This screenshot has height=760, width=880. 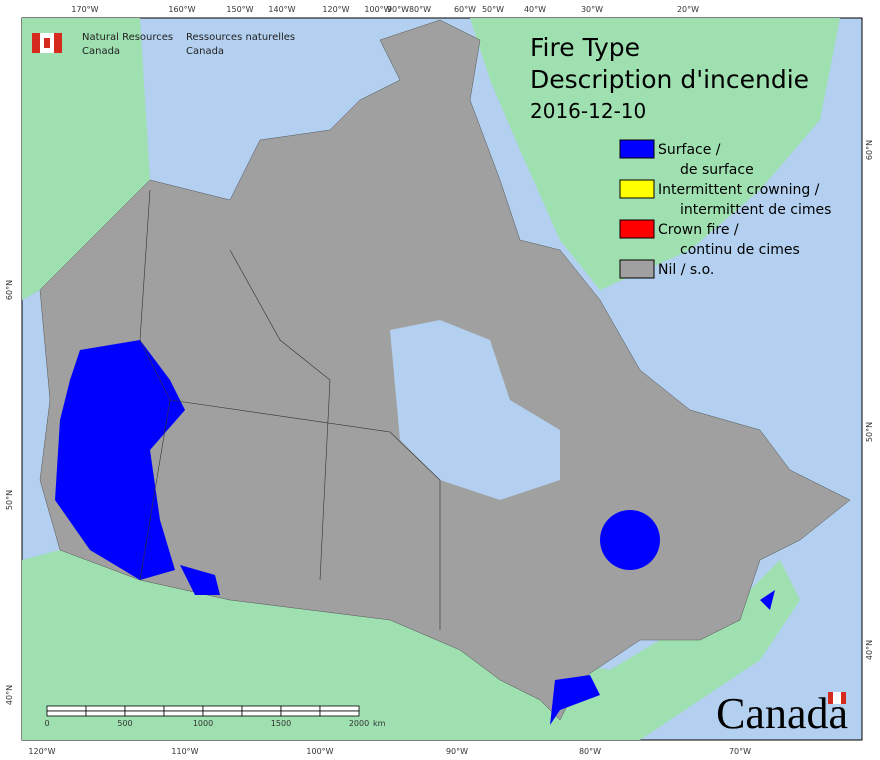 What do you see at coordinates (689, 150) in the screenshot?
I see `legend-label: Surface /` at bounding box center [689, 150].